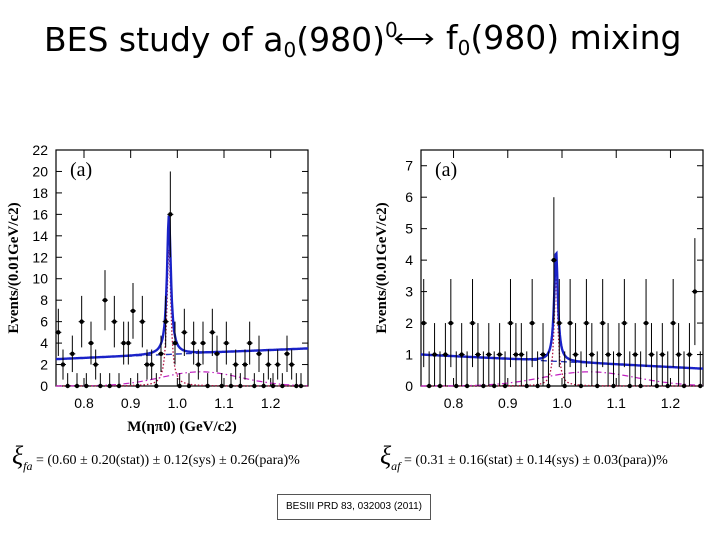 Image resolution: width=720 pixels, height=540 pixels. Describe the element at coordinates (562, 332) in the screenshot. I see `signal-component-curve` at that location.